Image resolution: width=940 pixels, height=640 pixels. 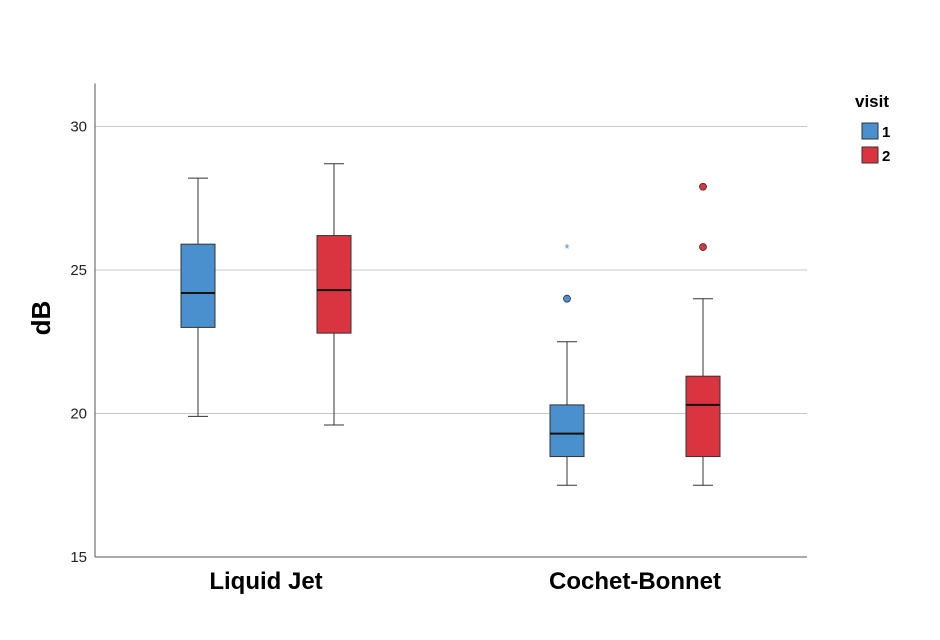 What do you see at coordinates (78, 557) in the screenshot?
I see `y-tick-label: 15` at bounding box center [78, 557].